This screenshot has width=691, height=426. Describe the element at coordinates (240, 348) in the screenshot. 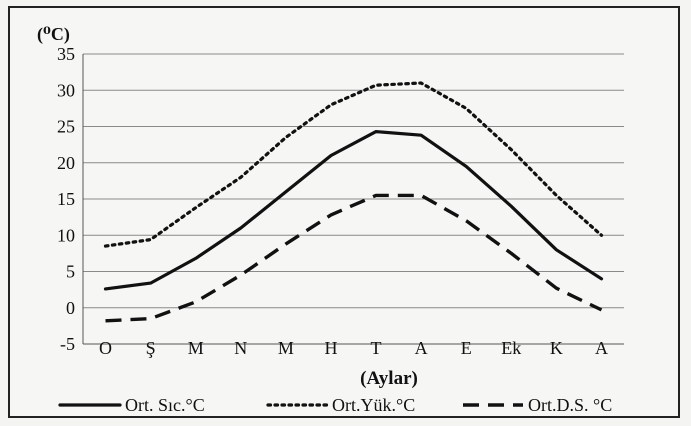

I see `x-tick-label: N` at that location.